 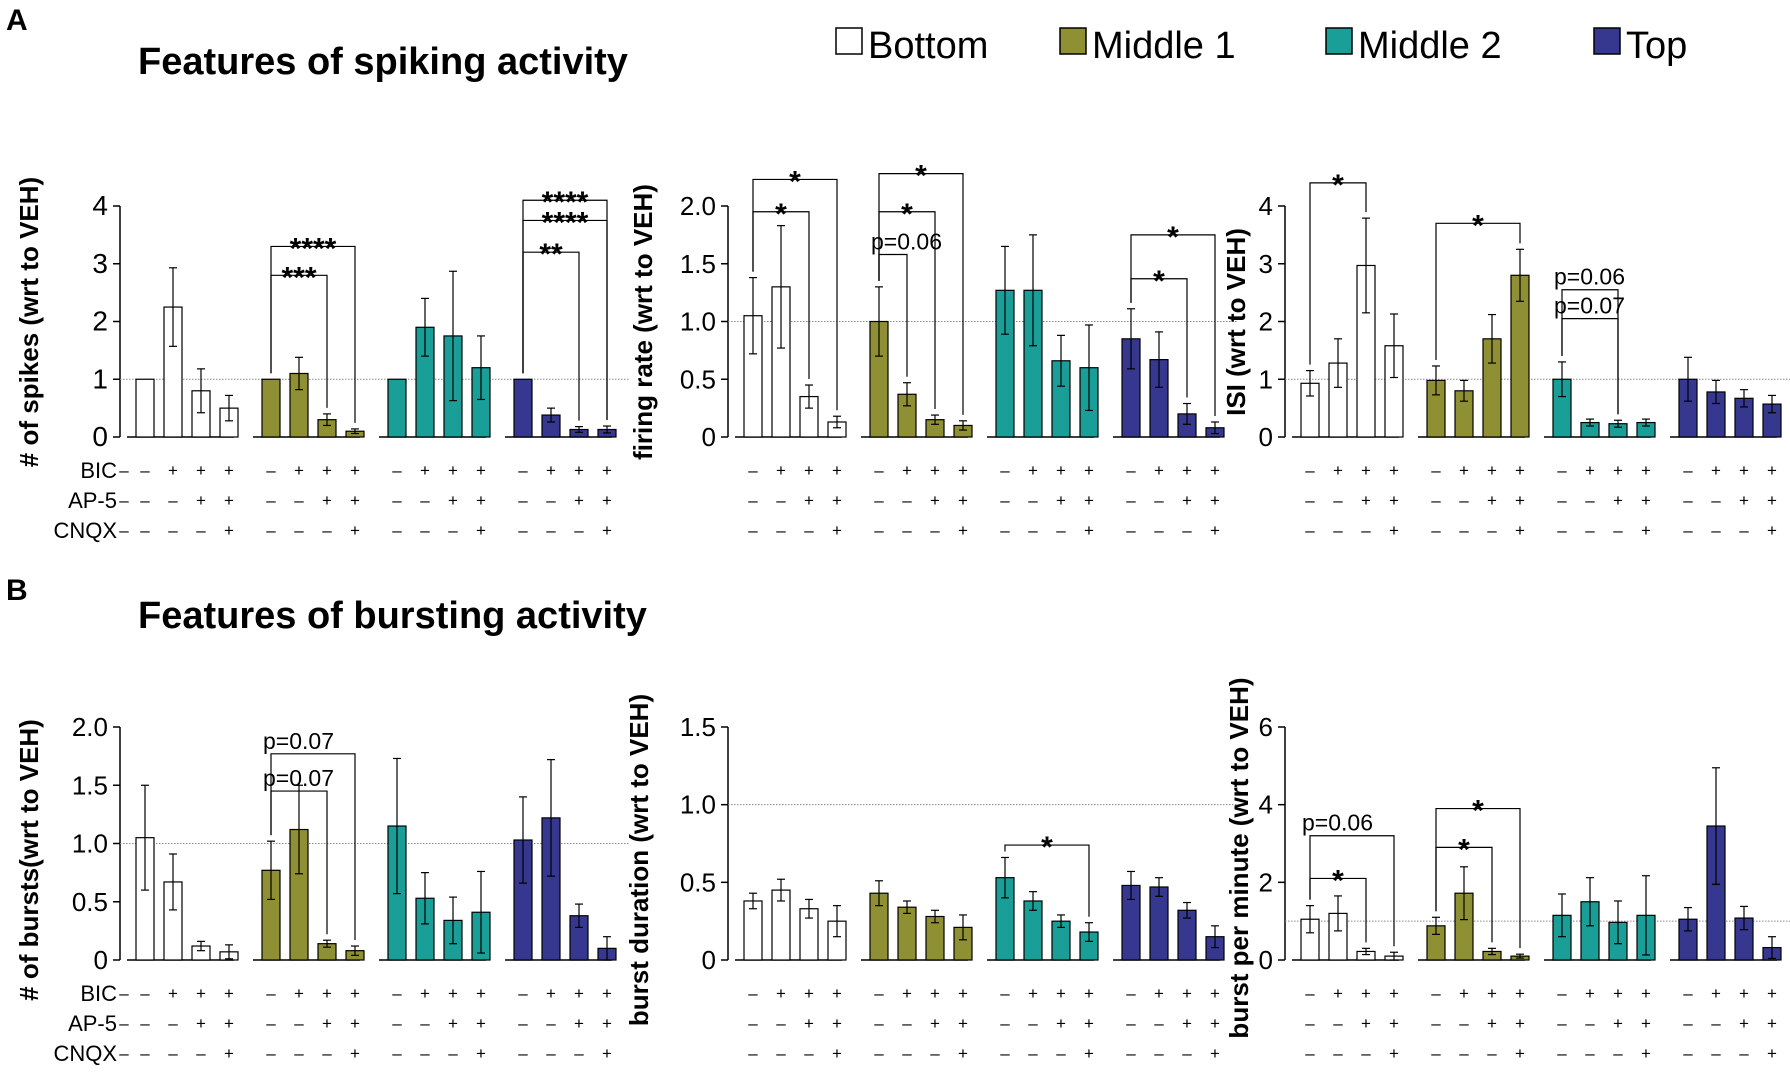 What do you see at coordinates (98, 993) in the screenshot?
I see `condition-row-label: BIC` at bounding box center [98, 993].